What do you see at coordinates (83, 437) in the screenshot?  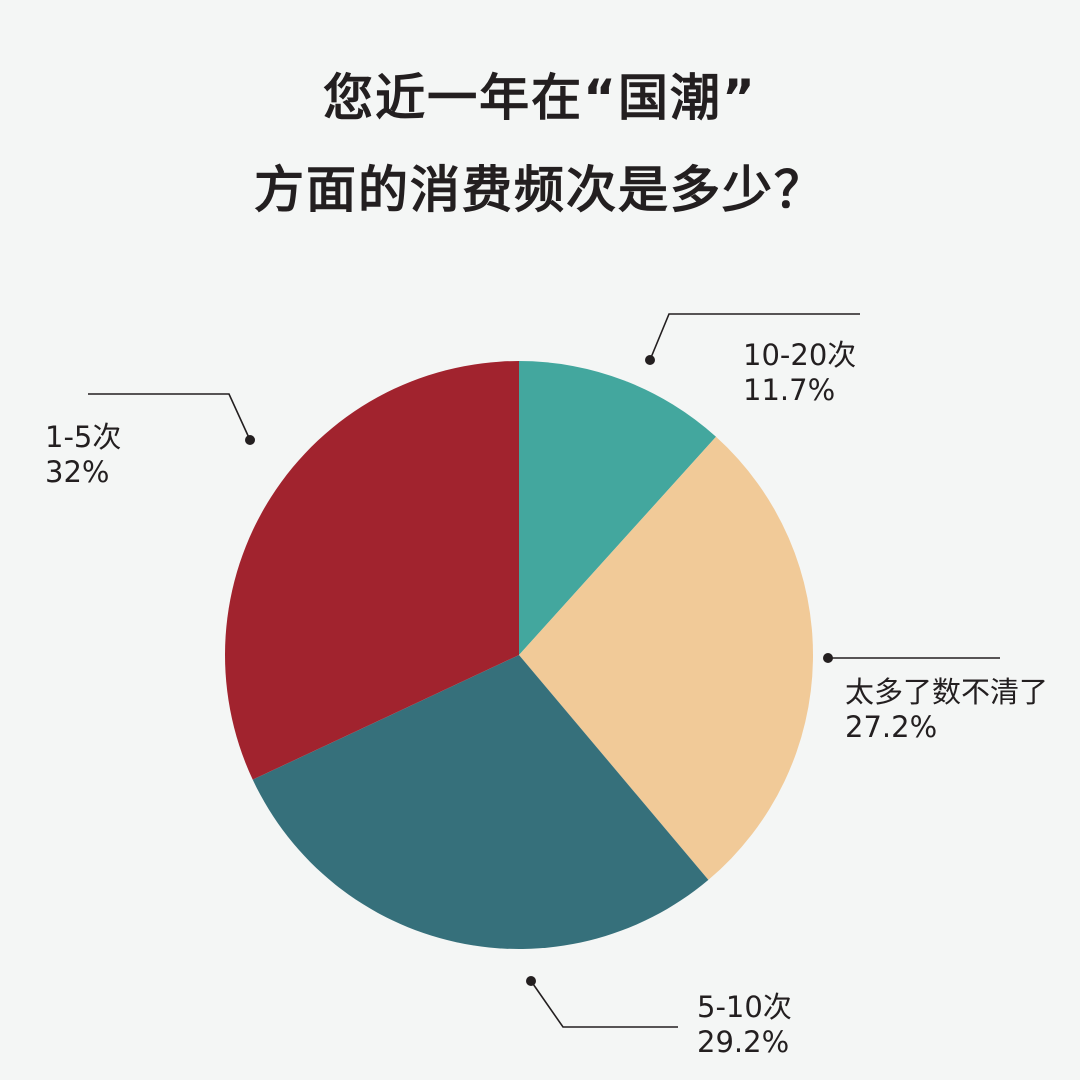 I see `label-1-5-name: 1-5次` at bounding box center [83, 437].